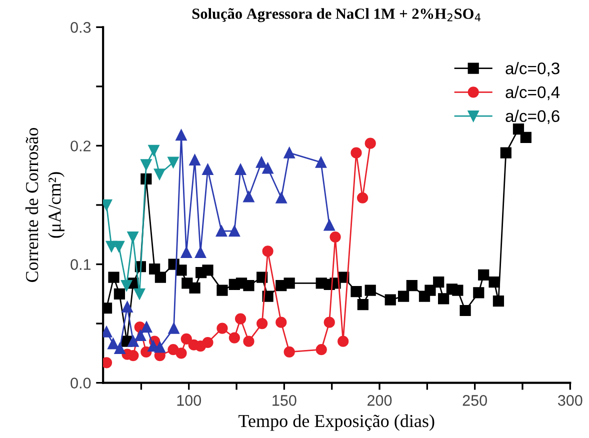  What do you see at coordinates (44, 205) in the screenshot?
I see `y-axis-title: Corrente de Corrosão (μA/cm²)` at bounding box center [44, 205].